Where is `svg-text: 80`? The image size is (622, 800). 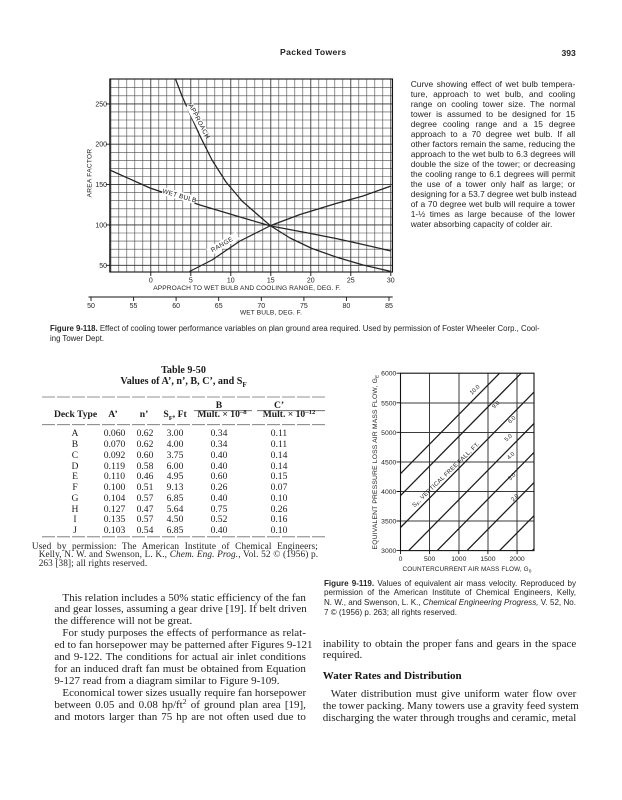
svg-text: 80 is located at coordinates (347, 306).